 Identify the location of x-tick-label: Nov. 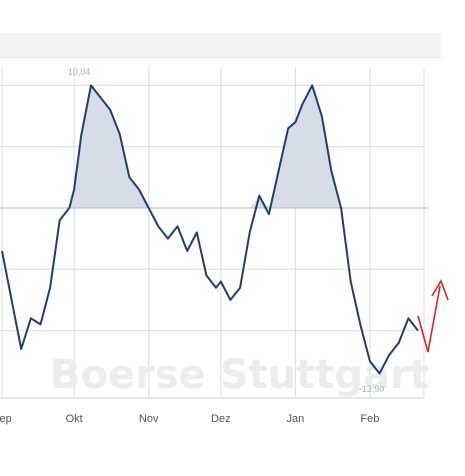
(149, 419).